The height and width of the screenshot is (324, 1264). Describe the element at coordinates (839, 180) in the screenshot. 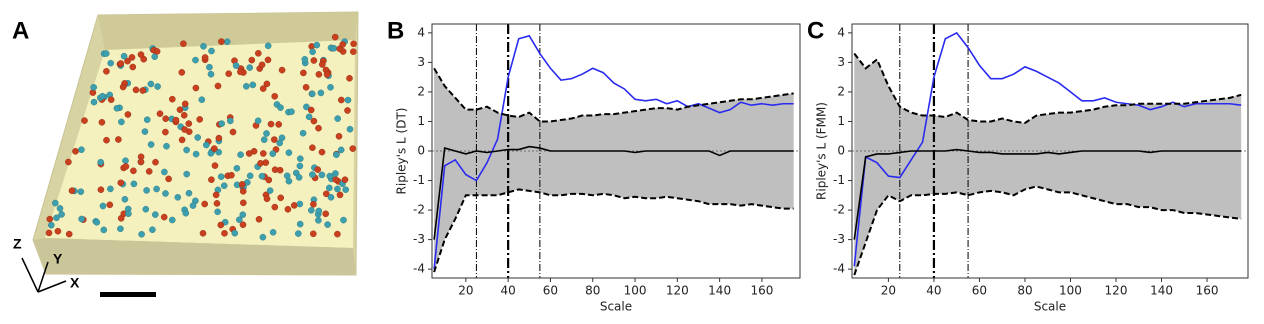

I see `y-tick-label: -1` at that location.